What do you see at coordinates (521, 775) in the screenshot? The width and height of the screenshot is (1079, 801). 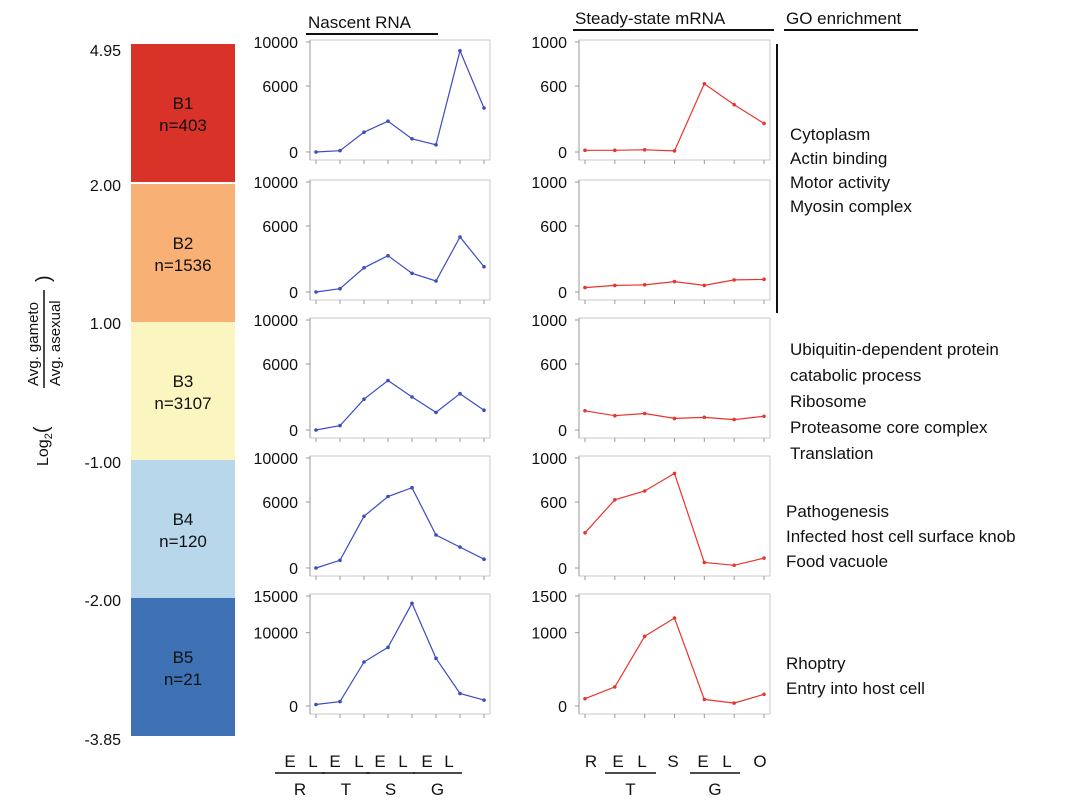 I see `x-axis-labels: E L E L E L E LR T S GR E L S E L OT G` at bounding box center [521, 775].